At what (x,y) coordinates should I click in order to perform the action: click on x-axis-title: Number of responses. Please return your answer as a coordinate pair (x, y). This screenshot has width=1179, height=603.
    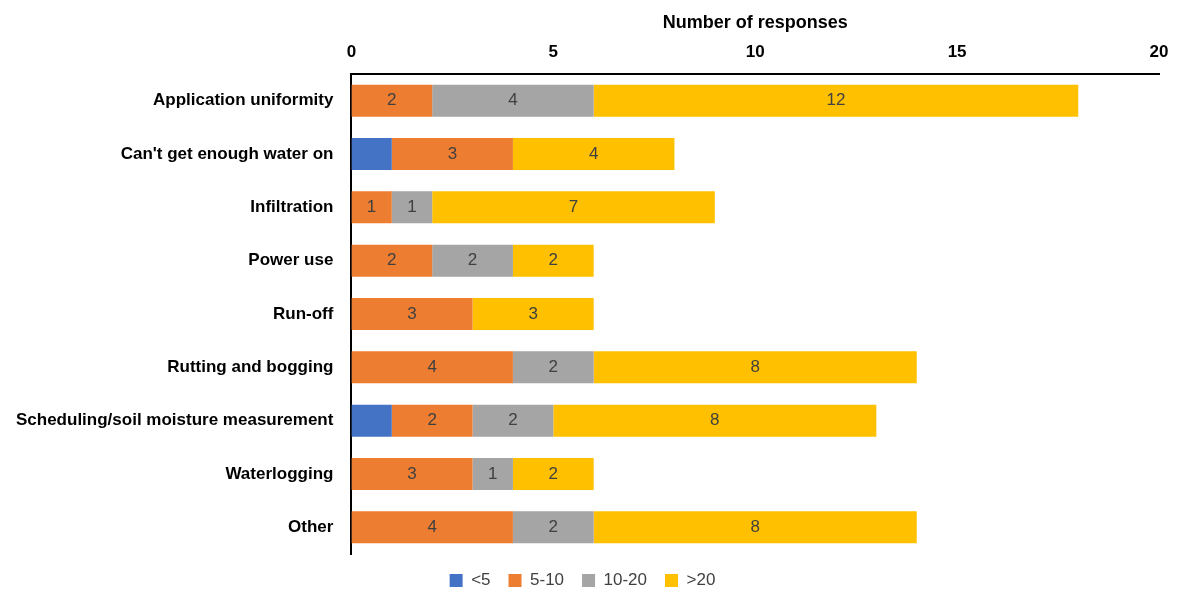
    Looking at the image, I should click on (755, 21).